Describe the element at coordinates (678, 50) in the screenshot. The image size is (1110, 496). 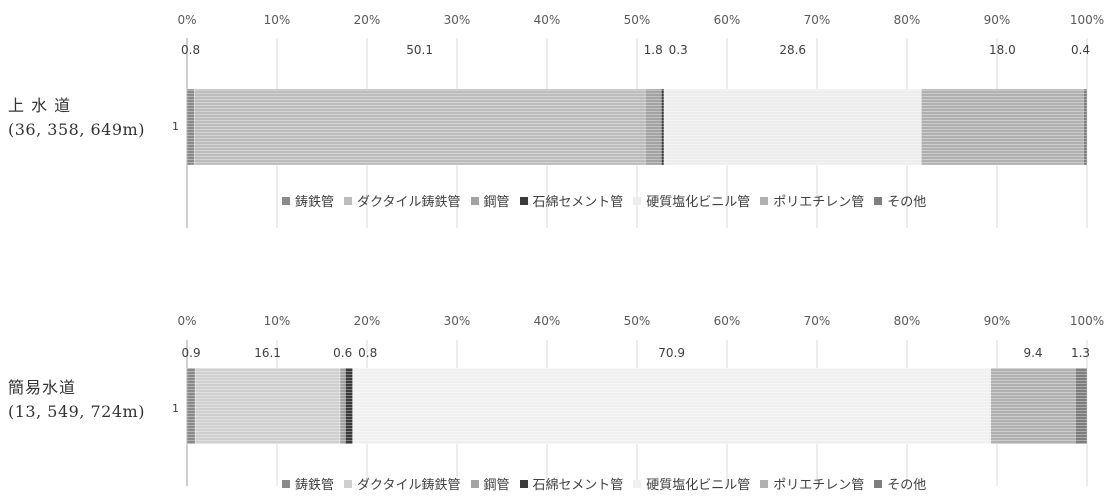
I see `data-label: 0.3` at that location.